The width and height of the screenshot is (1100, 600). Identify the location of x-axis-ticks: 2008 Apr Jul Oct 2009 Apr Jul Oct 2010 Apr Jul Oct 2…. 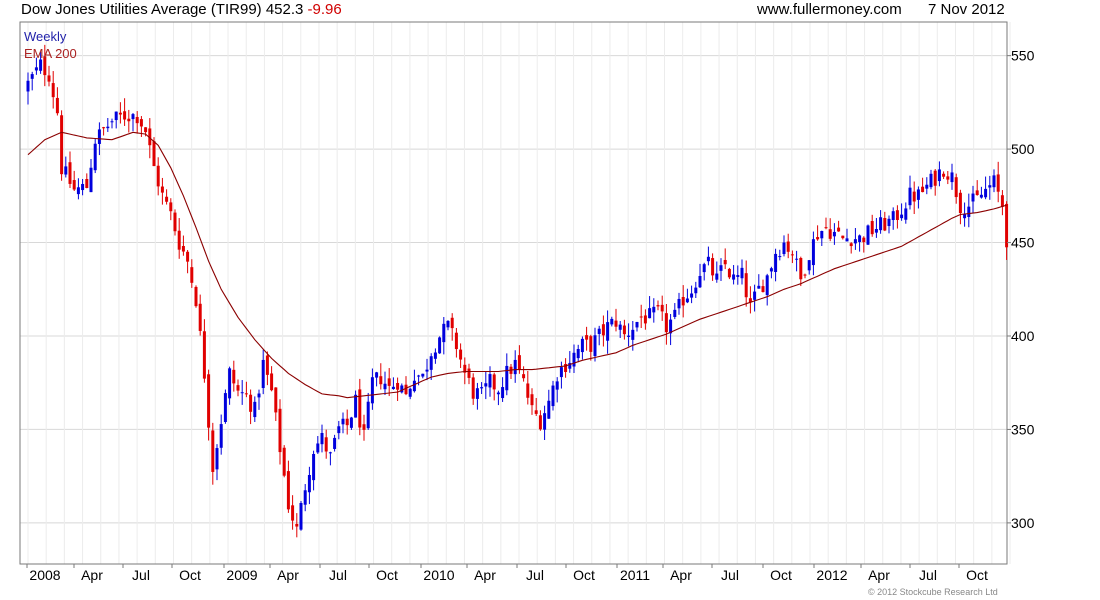
(507, 573).